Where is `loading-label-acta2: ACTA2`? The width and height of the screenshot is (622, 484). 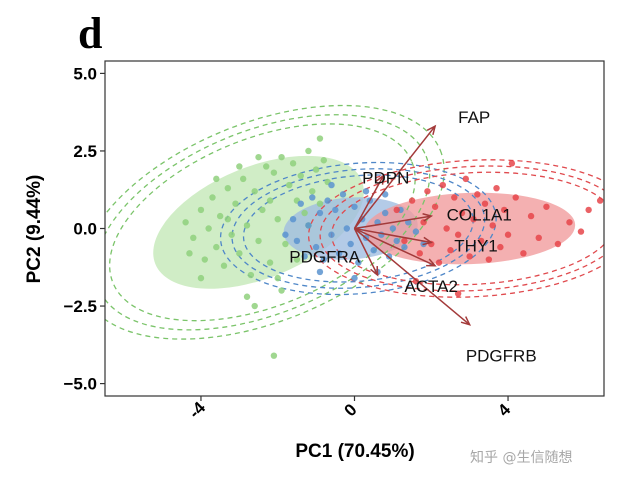
loading-label-acta2: ACTA2 is located at coordinates (431, 286).